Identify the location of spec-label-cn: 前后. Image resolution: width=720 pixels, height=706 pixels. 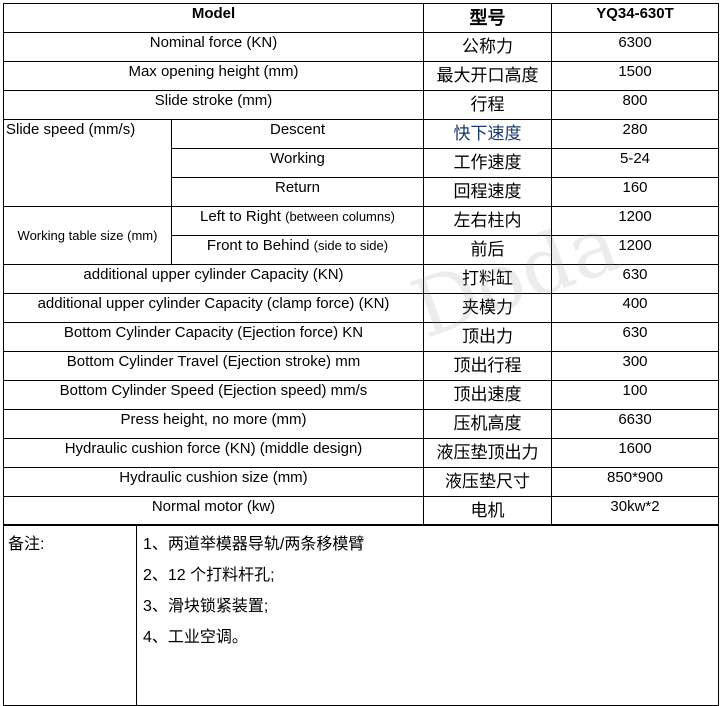
(487, 250).